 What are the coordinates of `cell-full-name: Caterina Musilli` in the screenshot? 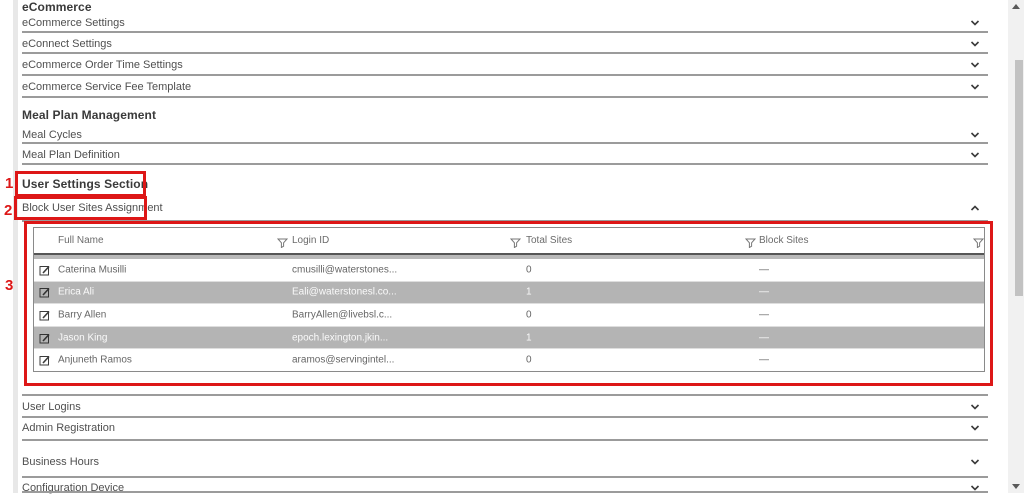 It's located at (92, 270).